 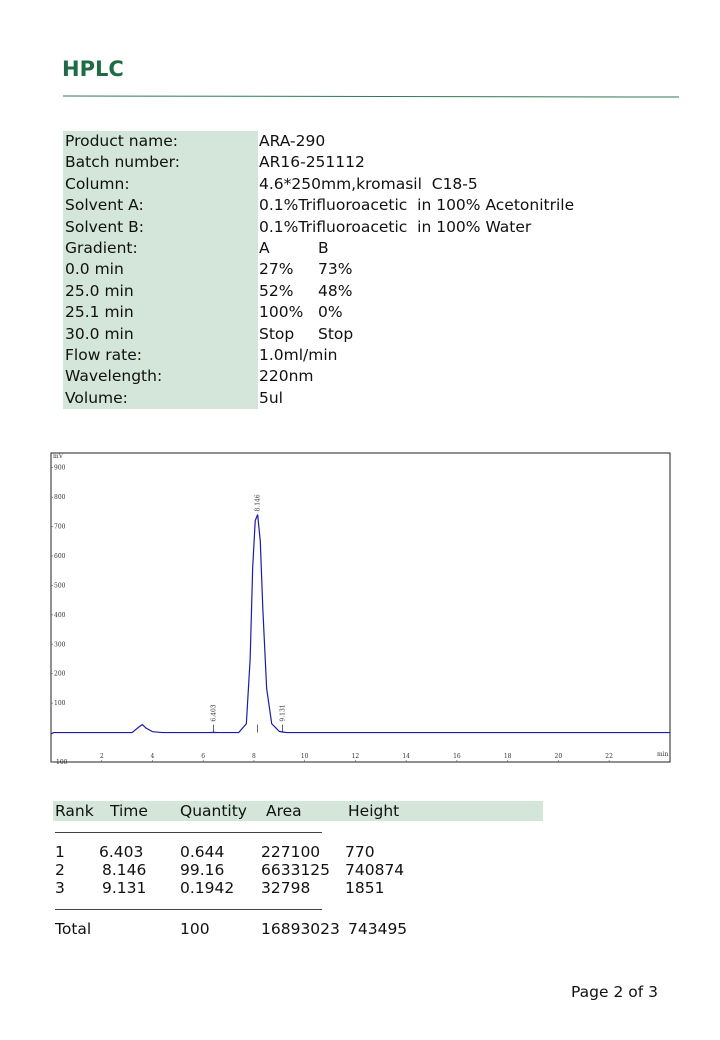 What do you see at coordinates (330, 312) in the screenshot?
I see `gradient-b: 0%` at bounding box center [330, 312].